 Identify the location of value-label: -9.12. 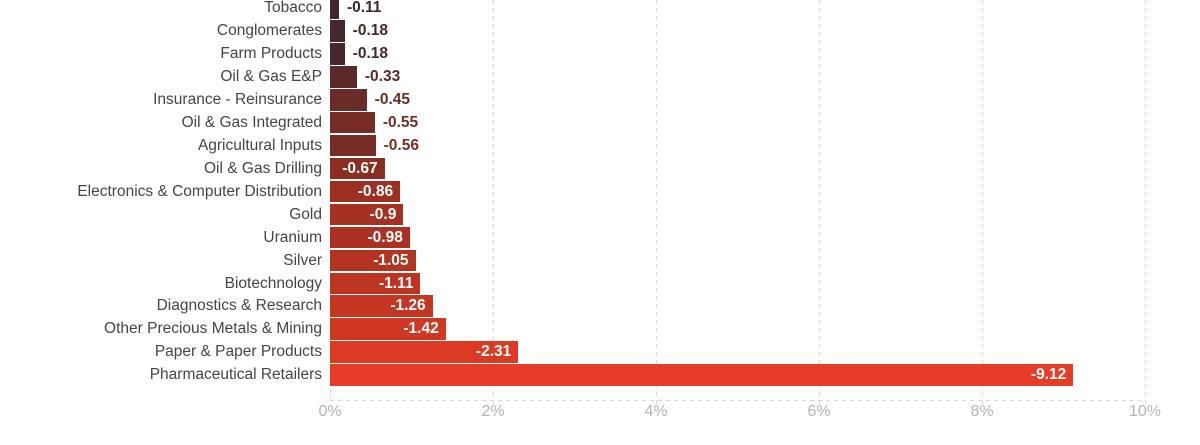
(1048, 375).